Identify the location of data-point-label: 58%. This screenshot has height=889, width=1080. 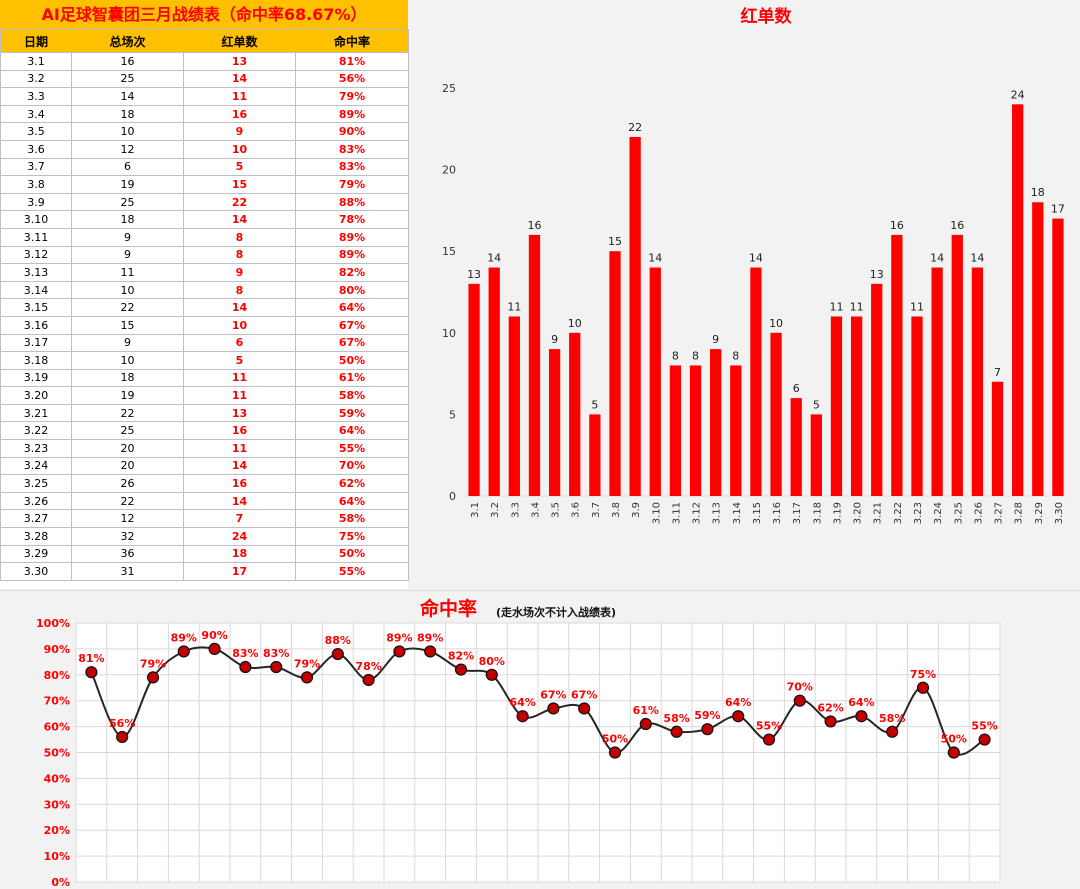
(892, 718).